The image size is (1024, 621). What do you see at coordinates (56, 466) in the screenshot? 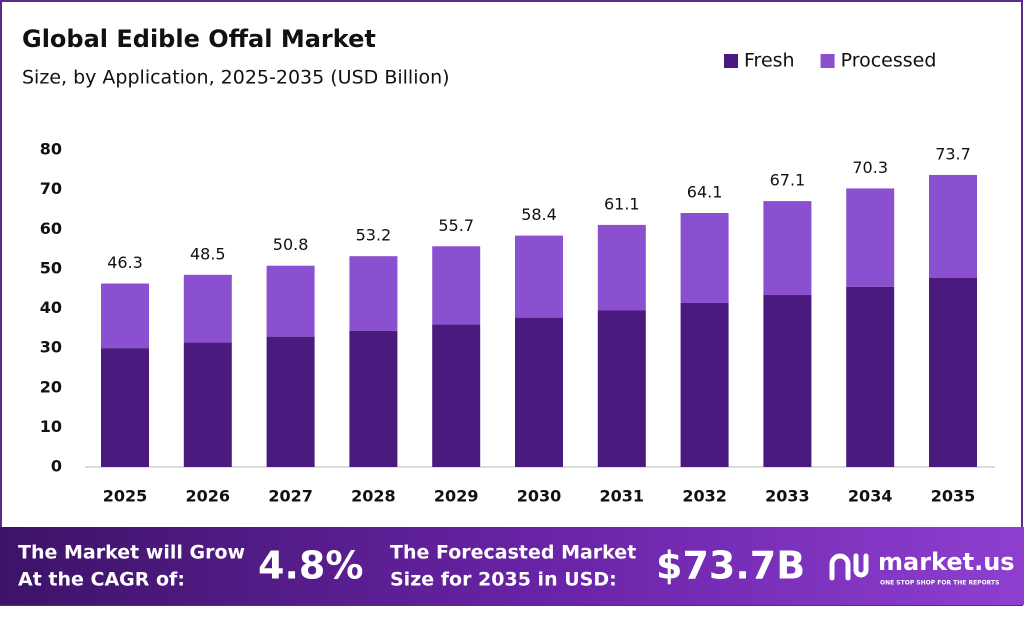
I see `y-tick-label: 0` at bounding box center [56, 466].